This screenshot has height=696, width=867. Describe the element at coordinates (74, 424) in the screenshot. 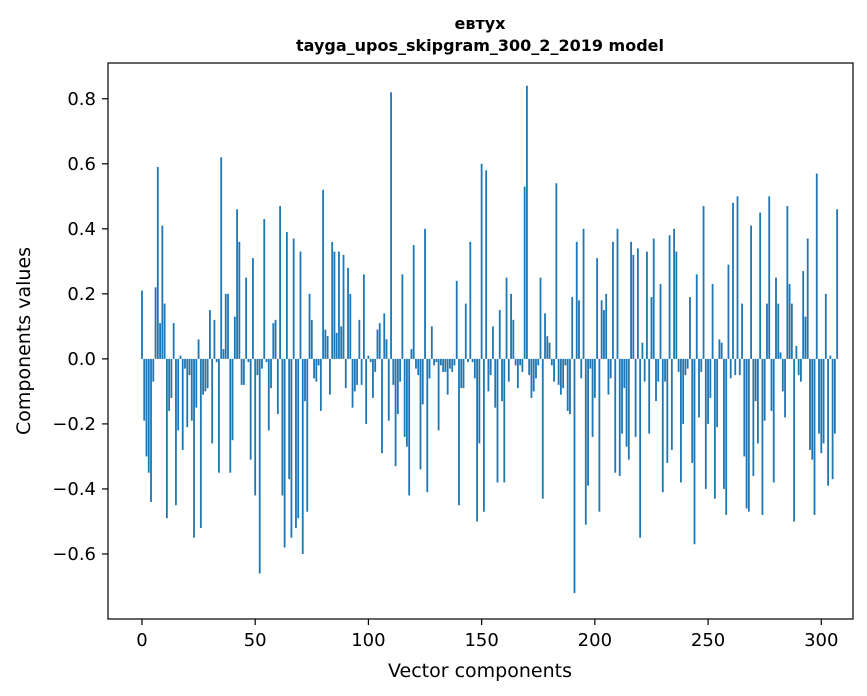

I see `y-tick-label: −0.2` at that location.